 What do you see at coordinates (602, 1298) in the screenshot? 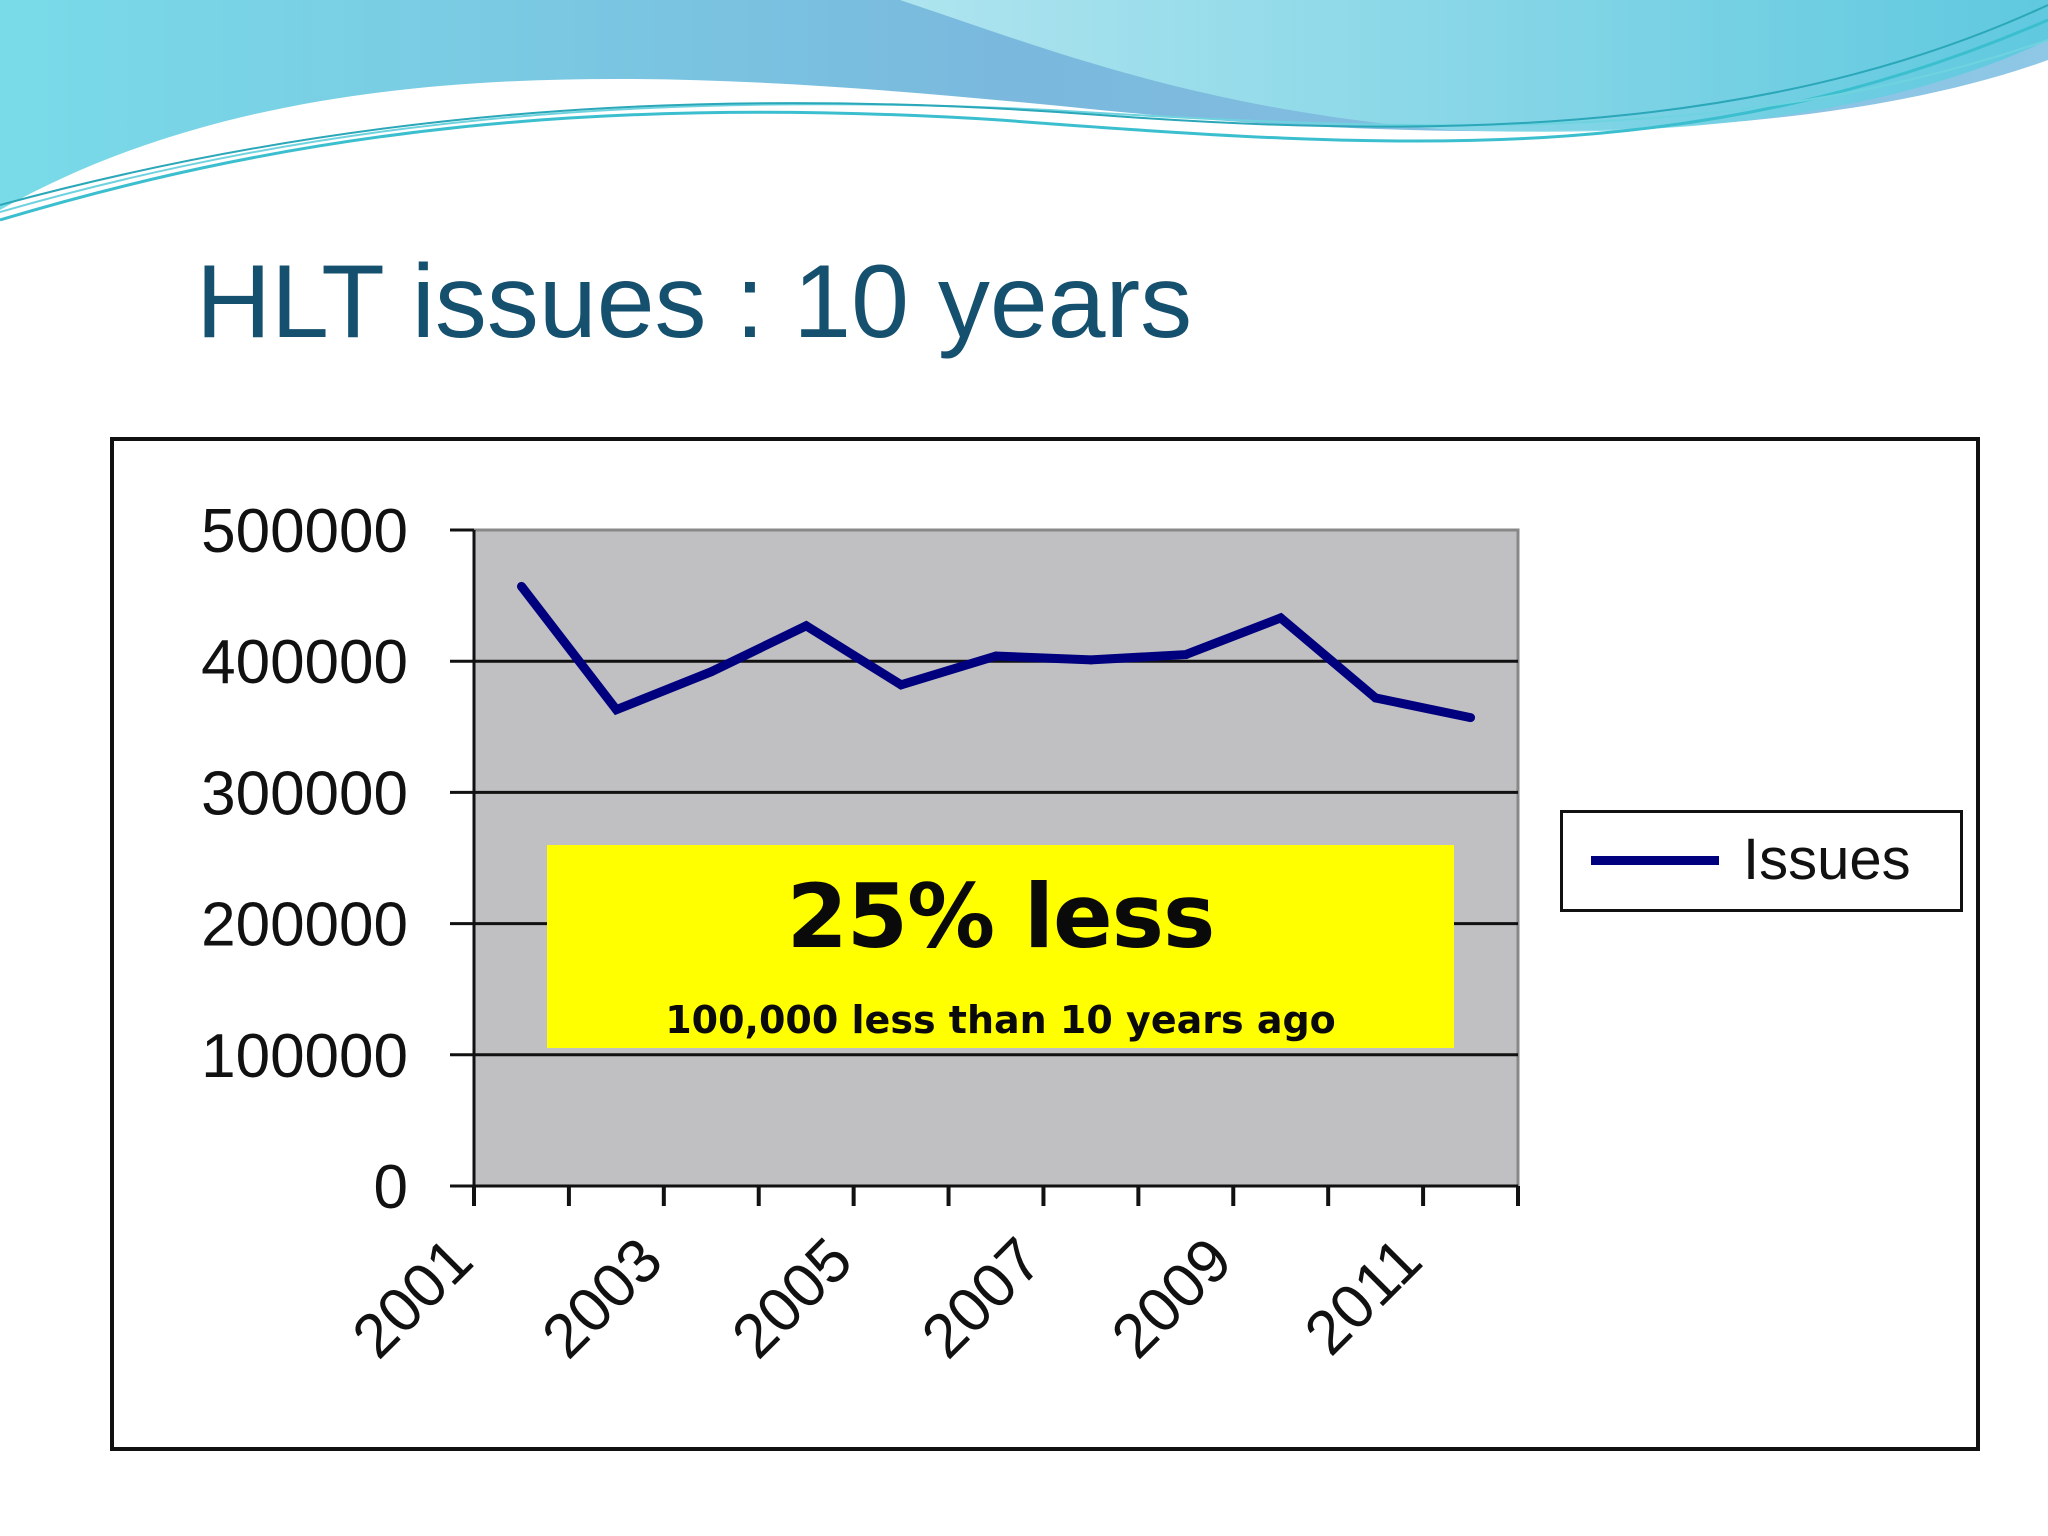
I see `x-tick-label: 2003` at bounding box center [602, 1298].